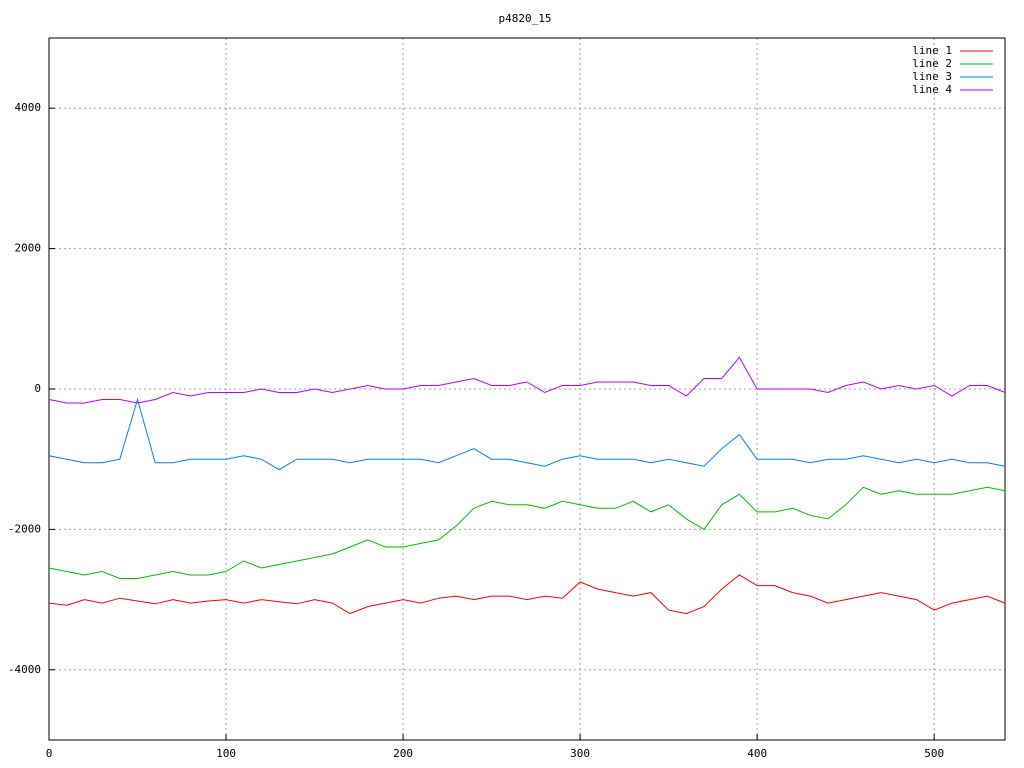  Describe the element at coordinates (24, 669) in the screenshot. I see `y-tick-label: -4000` at that location.